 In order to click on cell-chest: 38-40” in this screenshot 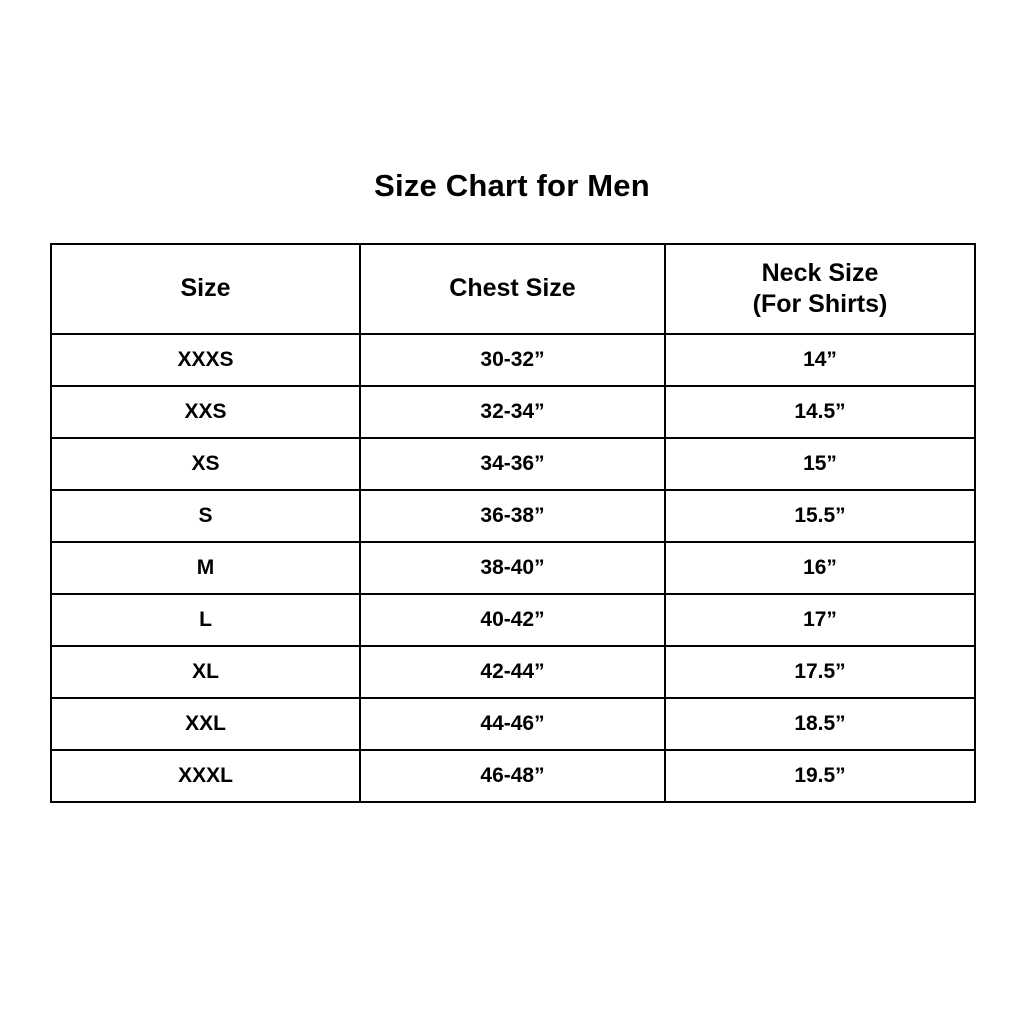, I will do `click(512, 568)`.